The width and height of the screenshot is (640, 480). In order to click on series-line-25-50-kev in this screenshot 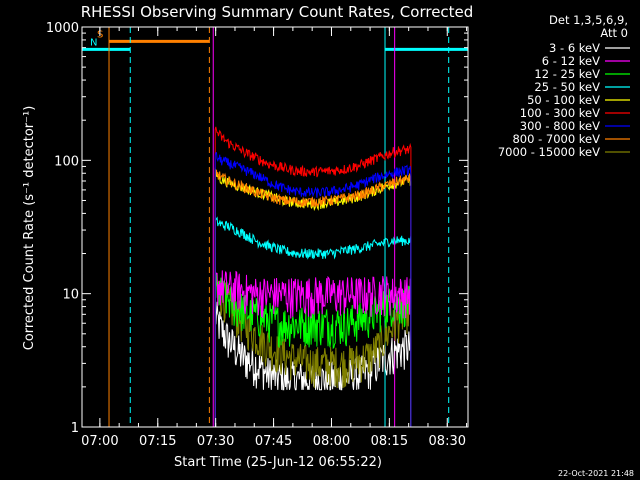, I will do `click(313, 321)`.